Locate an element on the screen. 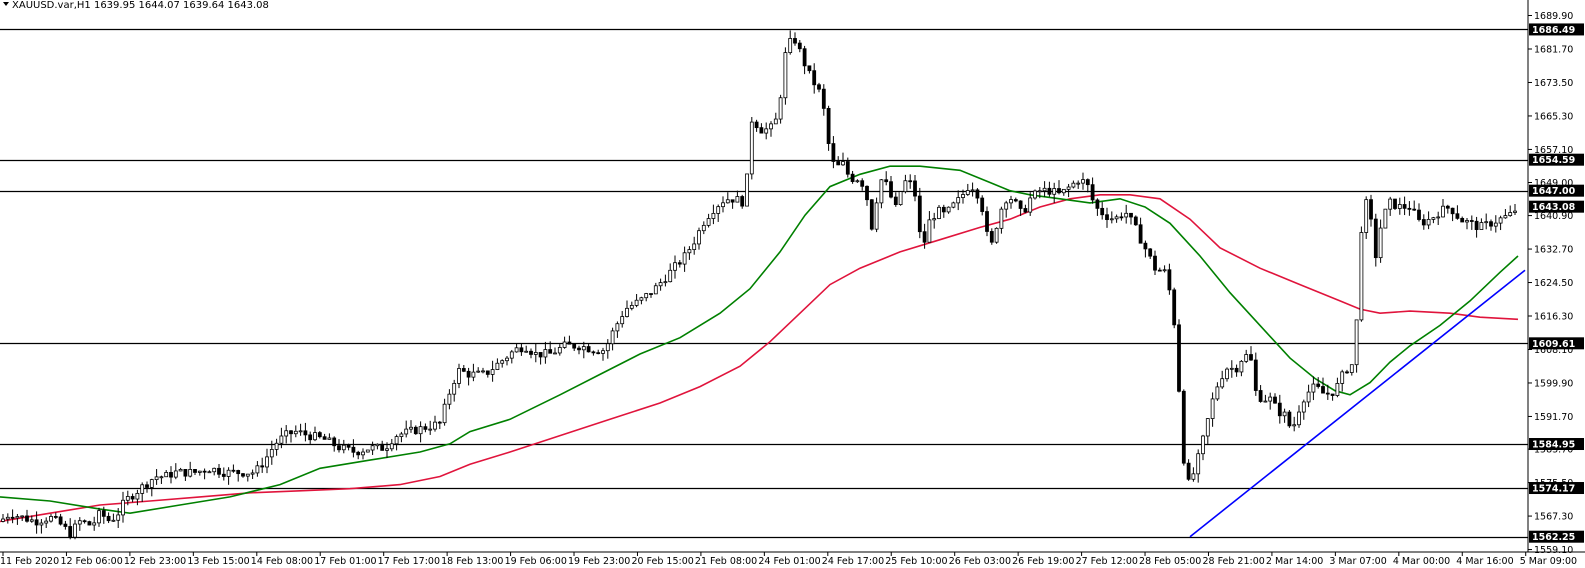 The image size is (1585, 568). time-tick-label: 20 Feb 15:00 is located at coordinates (662, 561).